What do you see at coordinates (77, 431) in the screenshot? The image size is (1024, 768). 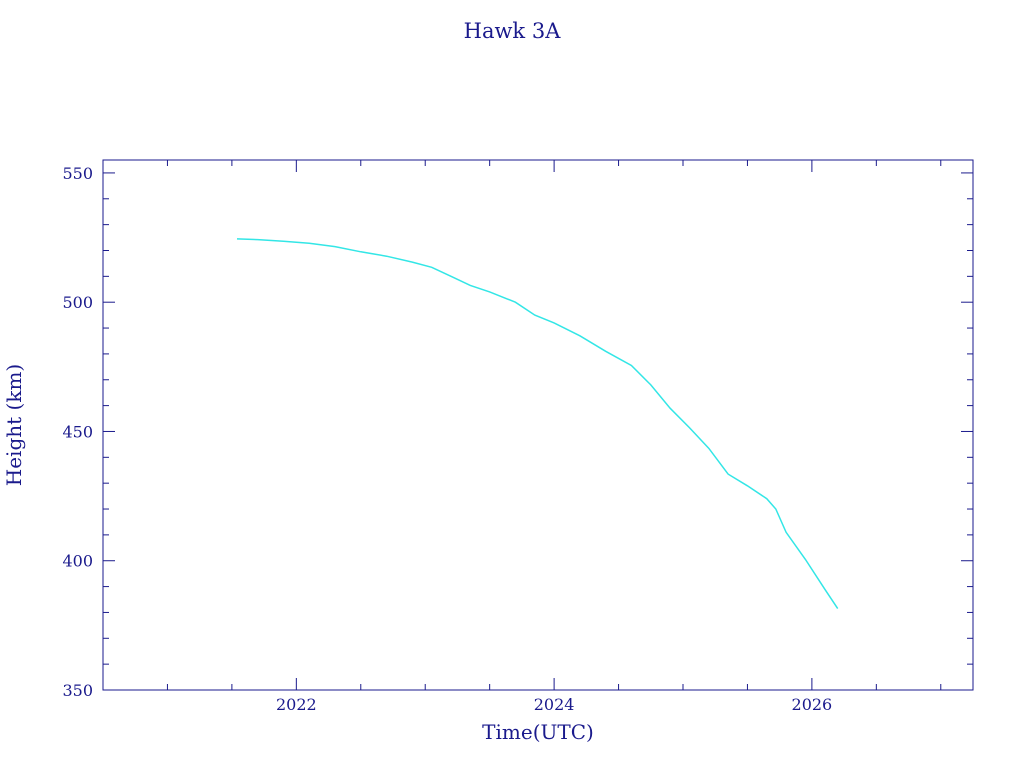 I see `y-tick-label: 450` at bounding box center [77, 431].